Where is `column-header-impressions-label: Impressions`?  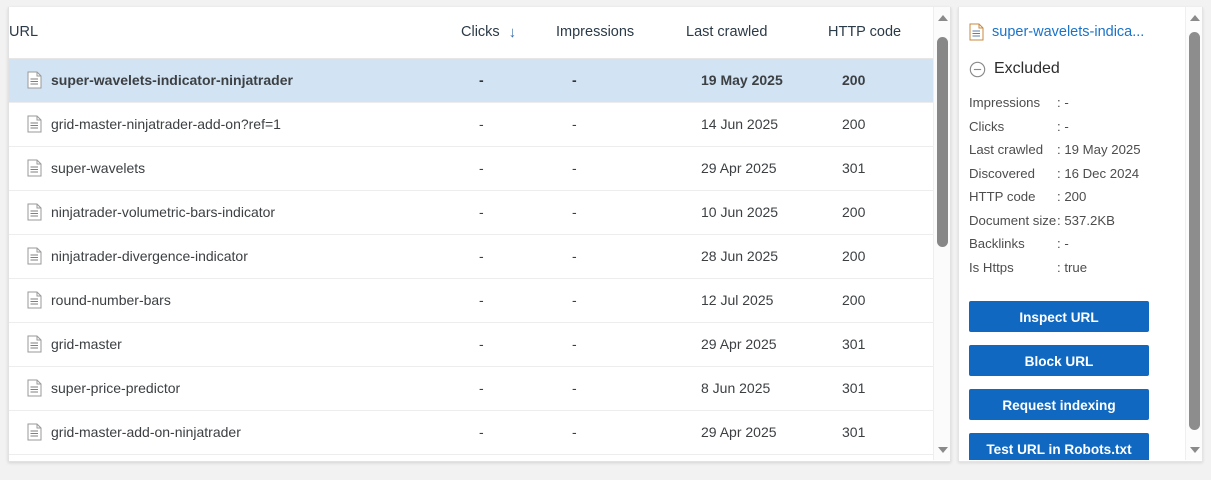
column-header-impressions-label: Impressions is located at coordinates (595, 32).